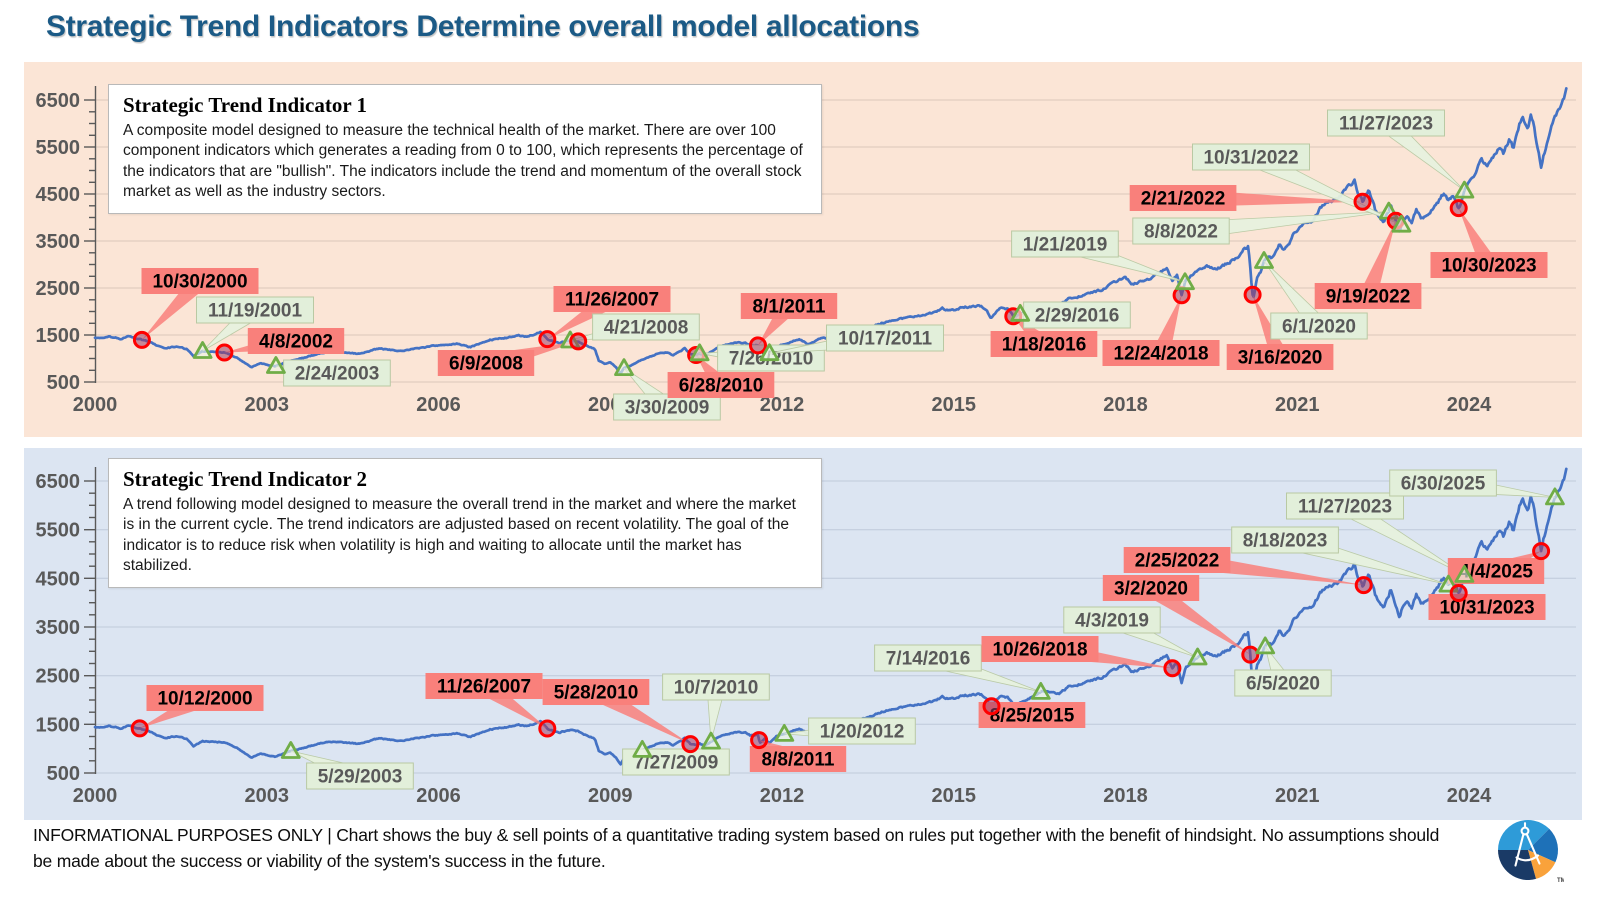 The image size is (1600, 900). I want to click on date-label-text: 4/4/2025, so click(1496, 572).